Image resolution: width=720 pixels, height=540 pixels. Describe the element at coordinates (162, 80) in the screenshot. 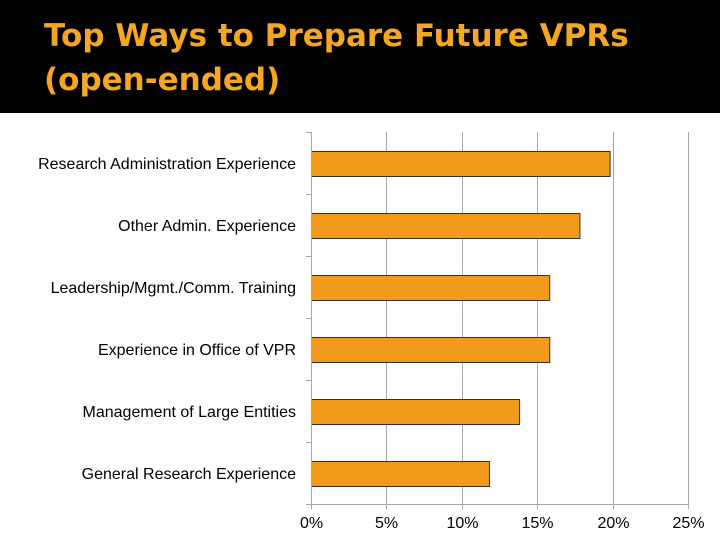

I see `slide-title-line2: (open-ended)` at that location.